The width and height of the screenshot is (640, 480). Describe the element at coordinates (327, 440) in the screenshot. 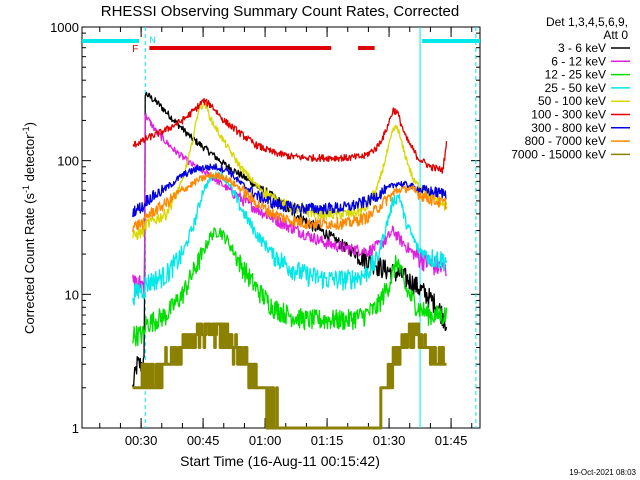

I see `x-tick-label: 01:15` at that location.